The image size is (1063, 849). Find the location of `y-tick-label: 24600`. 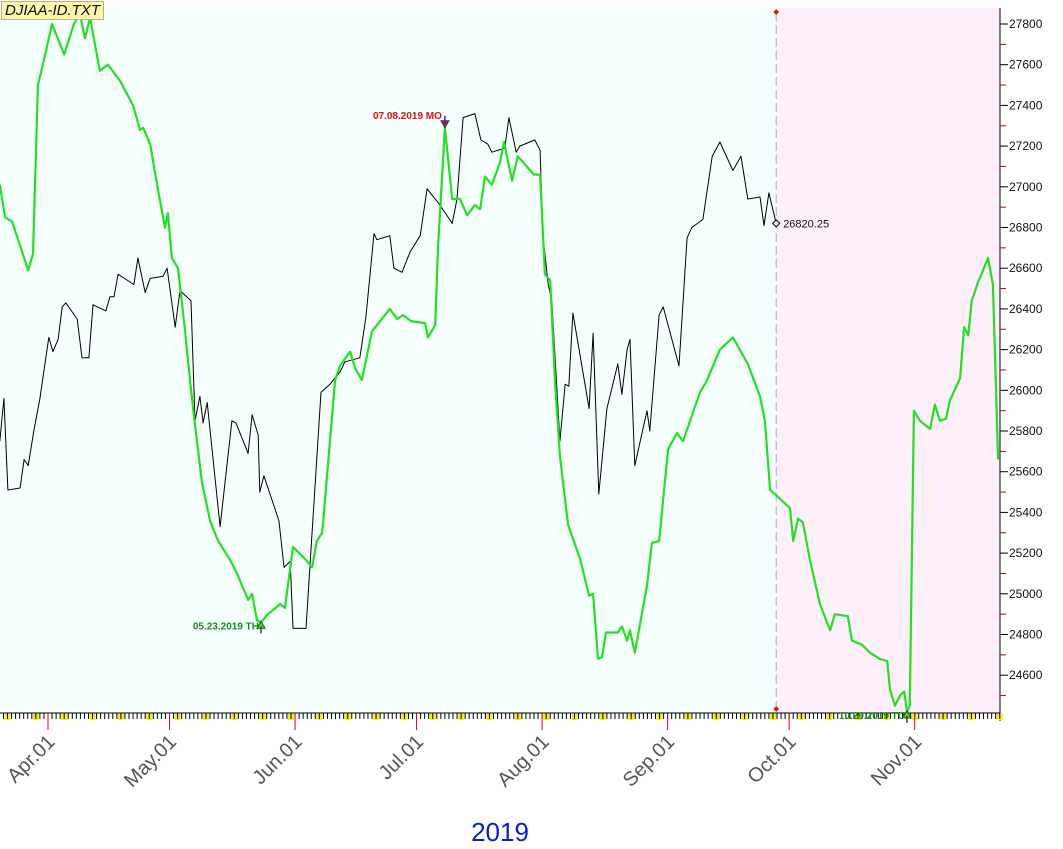

y-tick-label: 24600 is located at coordinates (1026, 675).